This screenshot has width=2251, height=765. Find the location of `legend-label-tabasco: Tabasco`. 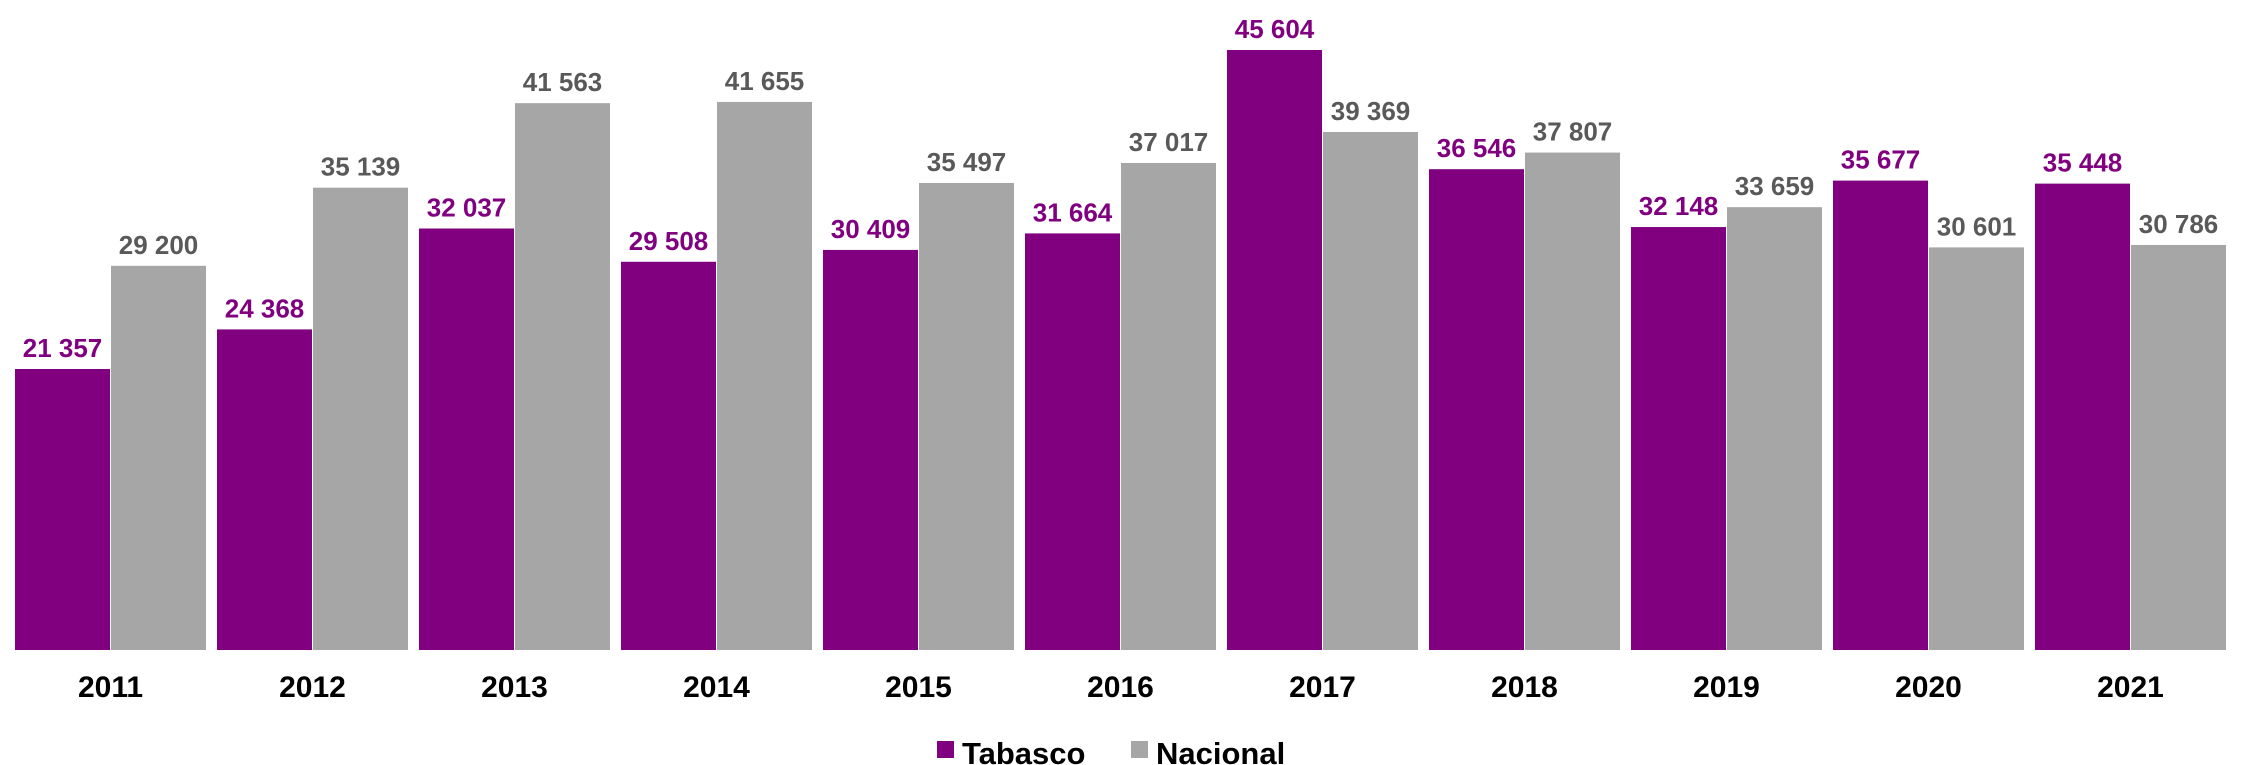

legend-label-tabasco: Tabasco is located at coordinates (1023, 750).